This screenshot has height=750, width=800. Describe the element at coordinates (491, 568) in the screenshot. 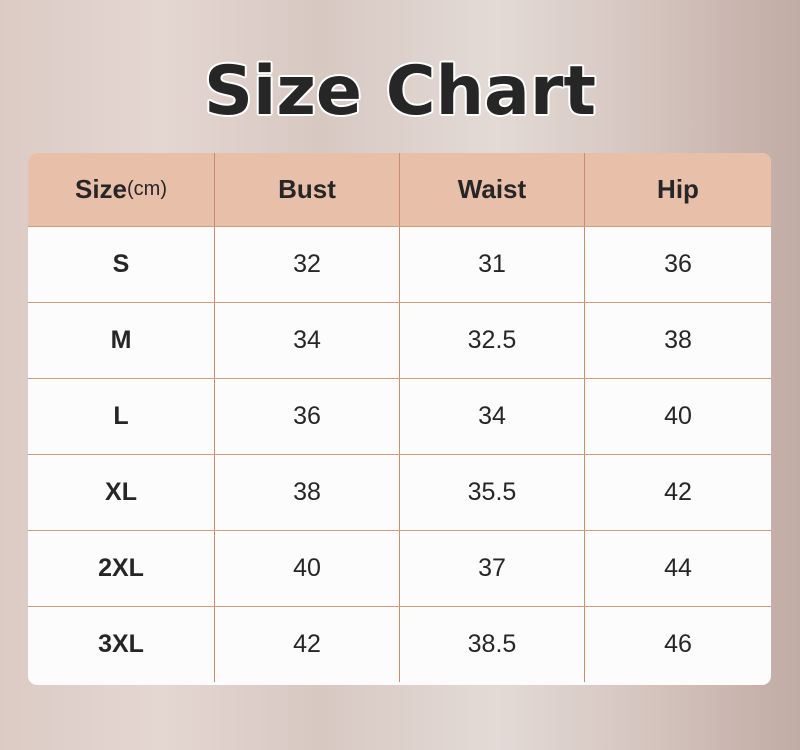

I see `cell-waist: 37` at that location.